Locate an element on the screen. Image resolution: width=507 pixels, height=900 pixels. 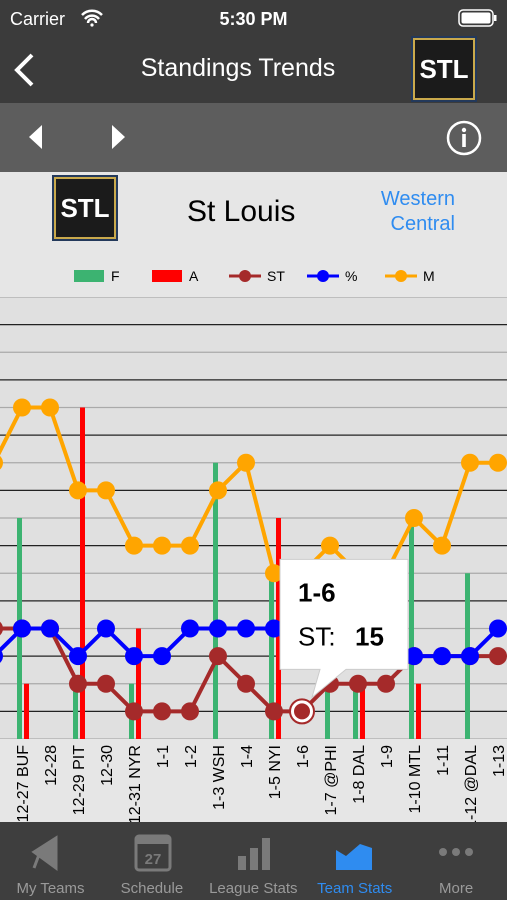
team-name: St Louis is located at coordinates (241, 211).